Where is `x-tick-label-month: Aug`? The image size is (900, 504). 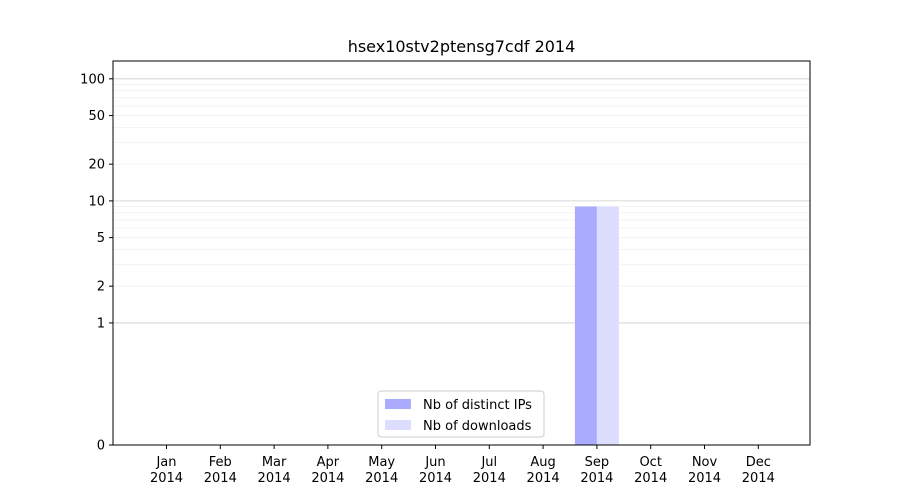 x-tick-label-month: Aug is located at coordinates (542, 462).